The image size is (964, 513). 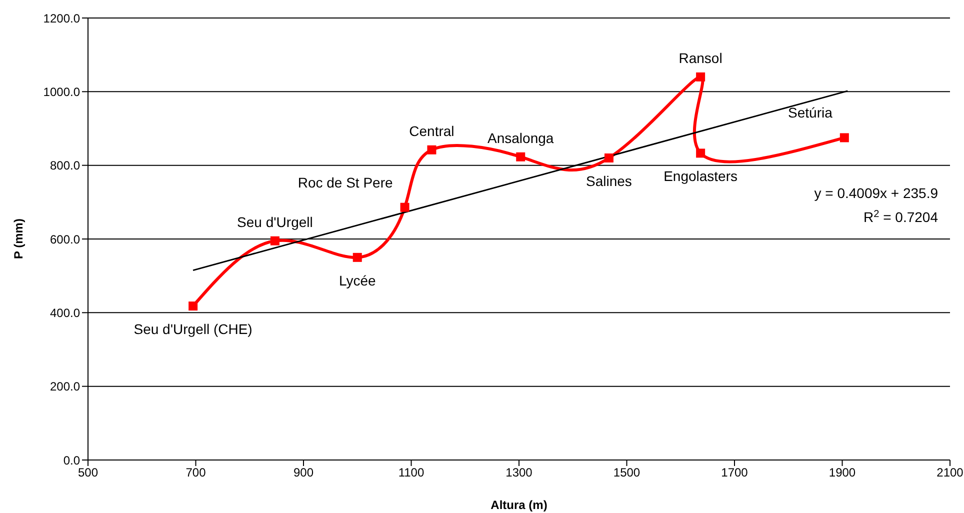 I want to click on x-tick-label: 1100, so click(x=411, y=473).